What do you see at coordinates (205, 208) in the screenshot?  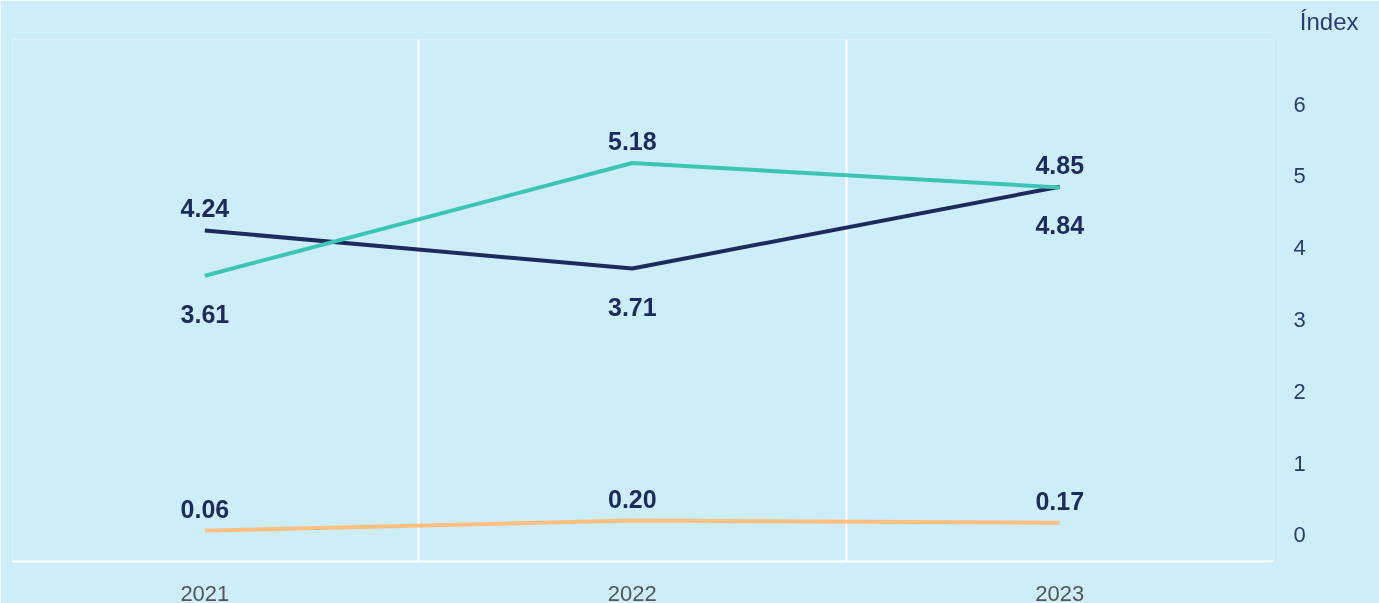 I see `data-label: 4.24` at bounding box center [205, 208].